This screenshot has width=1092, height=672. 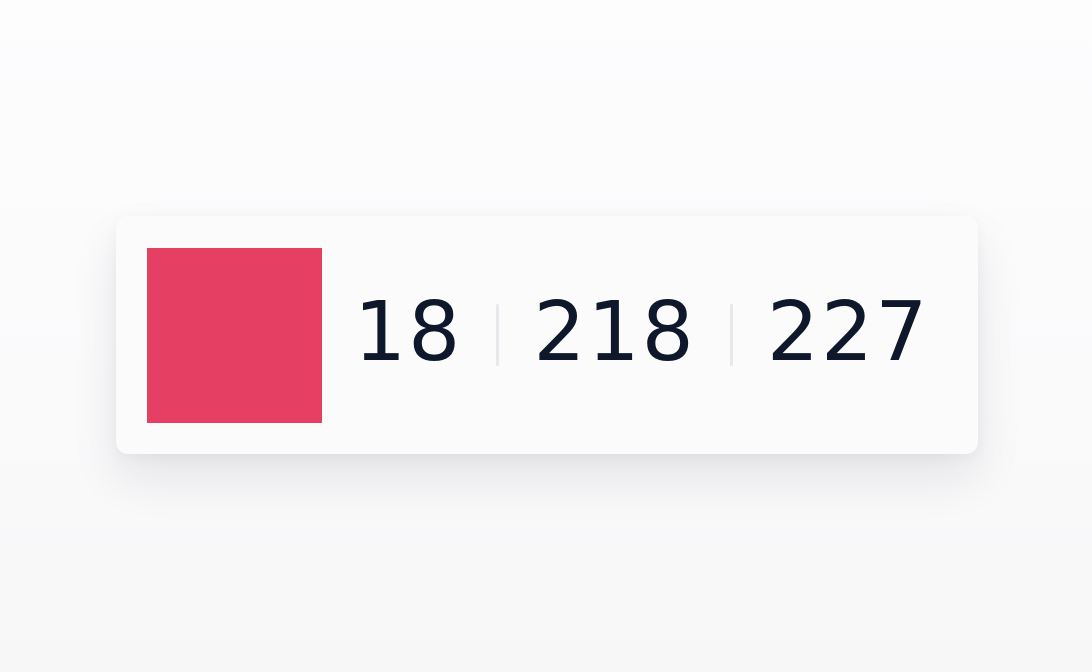 I want to click on color-component-1: 18, so click(x=408, y=332).